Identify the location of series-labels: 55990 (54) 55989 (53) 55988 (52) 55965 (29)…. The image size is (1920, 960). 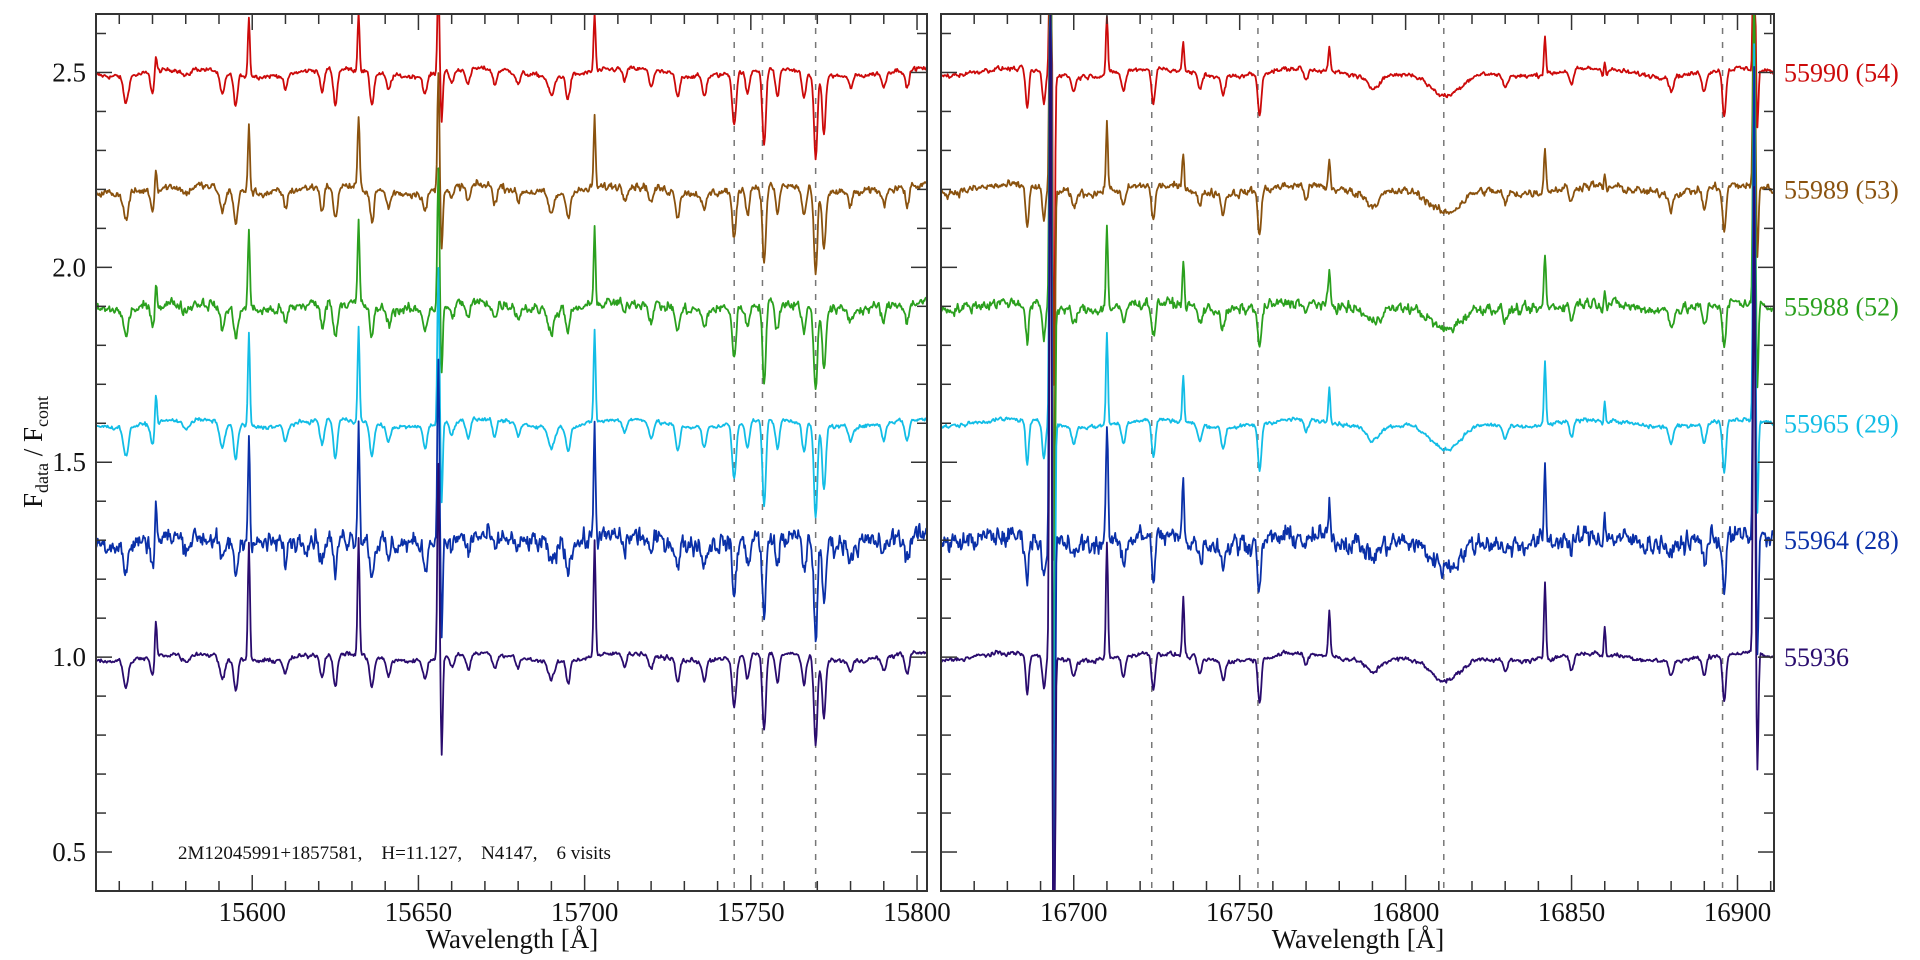
(1841, 365).